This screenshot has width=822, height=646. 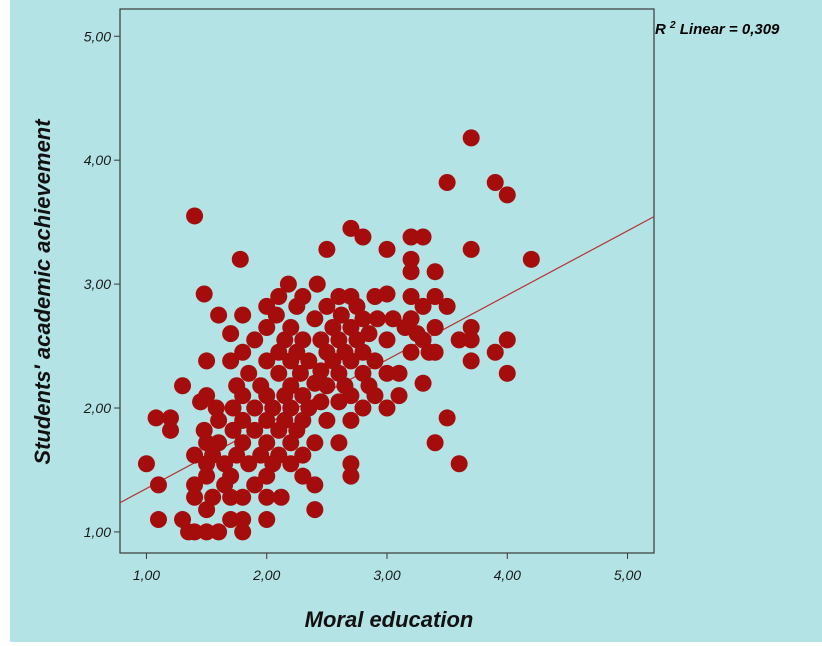 I want to click on y-tick-label: 3,00, so click(x=97, y=284).